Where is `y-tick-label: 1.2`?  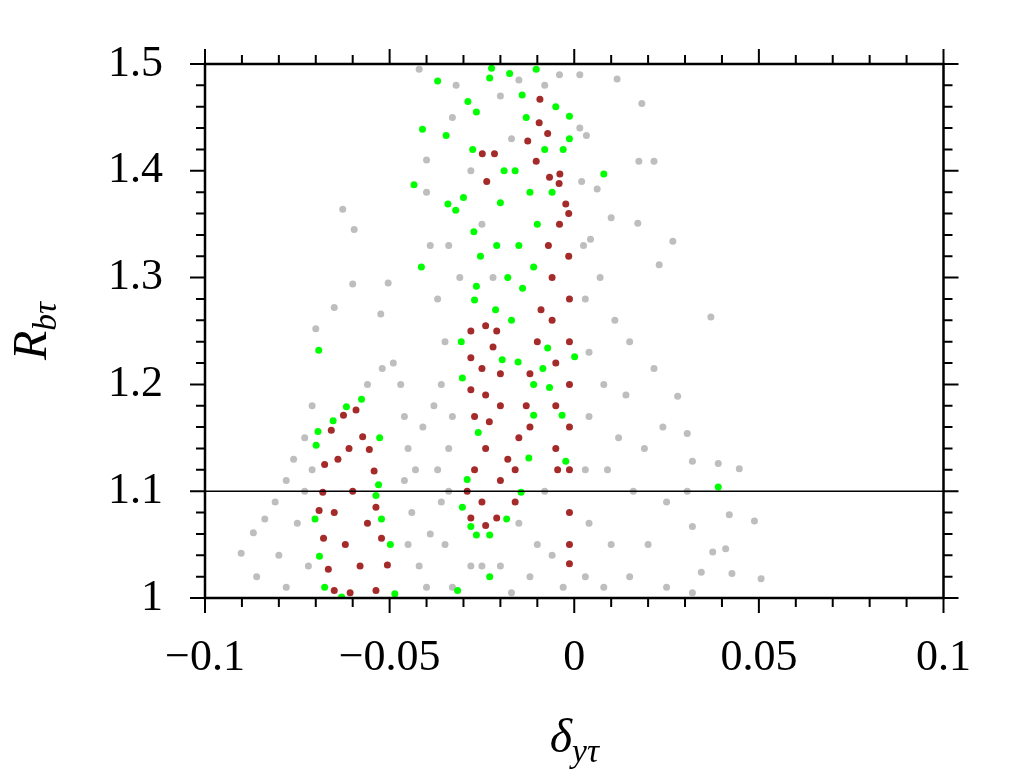
y-tick-label: 1.2 is located at coordinates (135, 381).